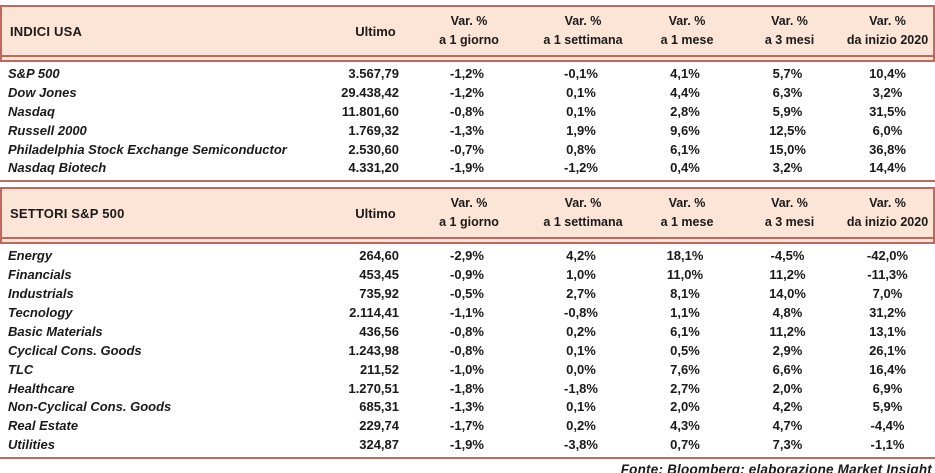 The image size is (935, 473). What do you see at coordinates (40, 275) in the screenshot?
I see `row-label: Financials` at bounding box center [40, 275].